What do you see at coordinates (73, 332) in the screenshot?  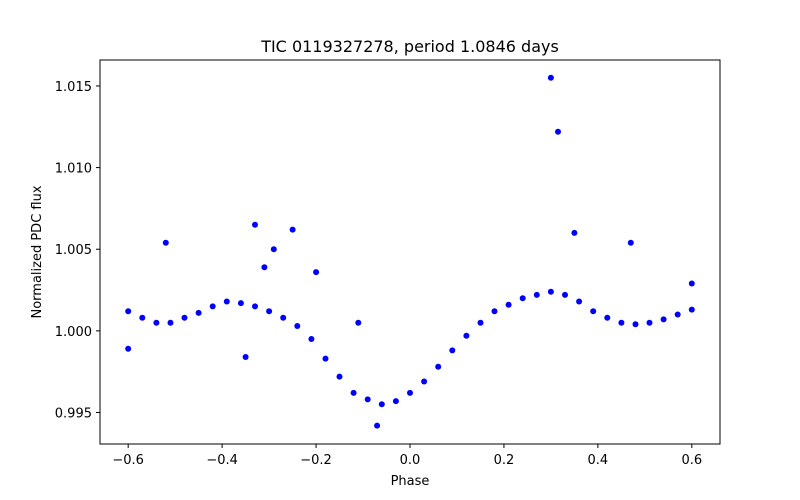 I see `y-tick-label: 1.000` at bounding box center [73, 332].